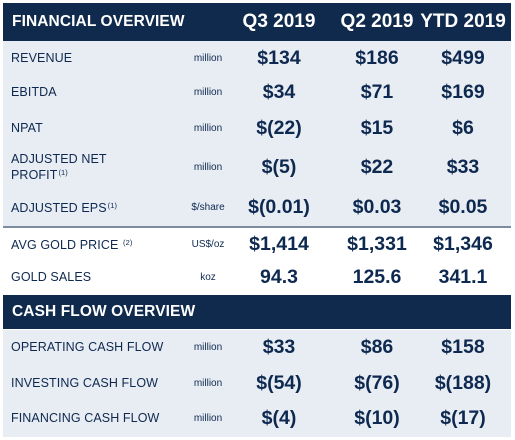 This screenshot has height=440, width=515. What do you see at coordinates (377, 276) in the screenshot?
I see `value-q2: 125.6` at bounding box center [377, 276].